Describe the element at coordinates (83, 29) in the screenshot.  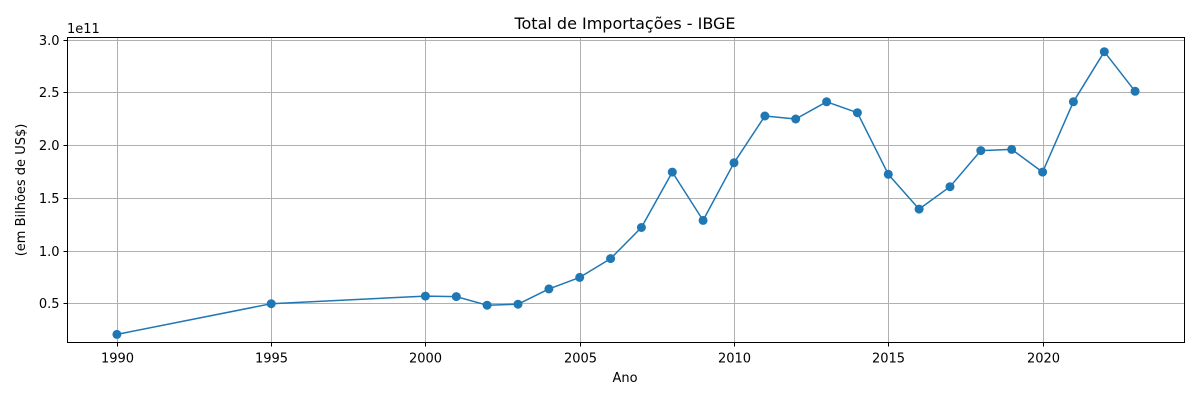
I see `y-offset-label: 1e11` at that location.